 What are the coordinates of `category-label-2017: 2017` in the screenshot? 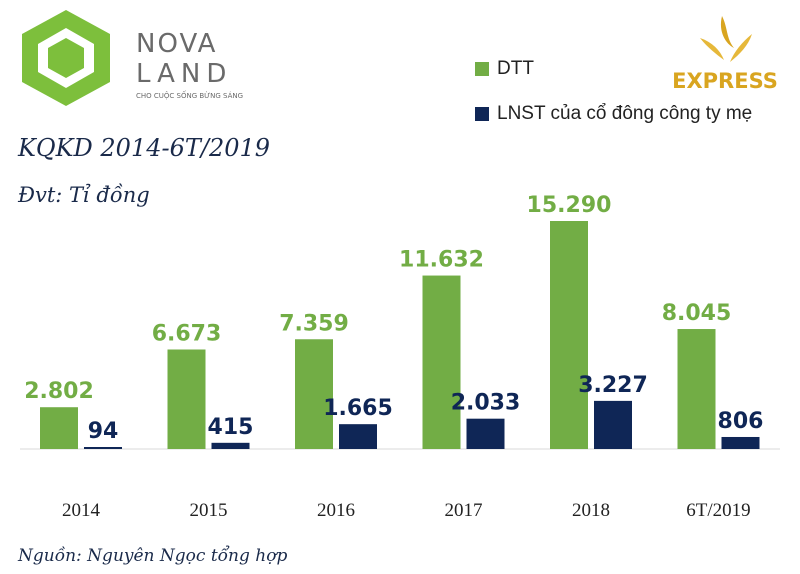 It's located at (464, 510).